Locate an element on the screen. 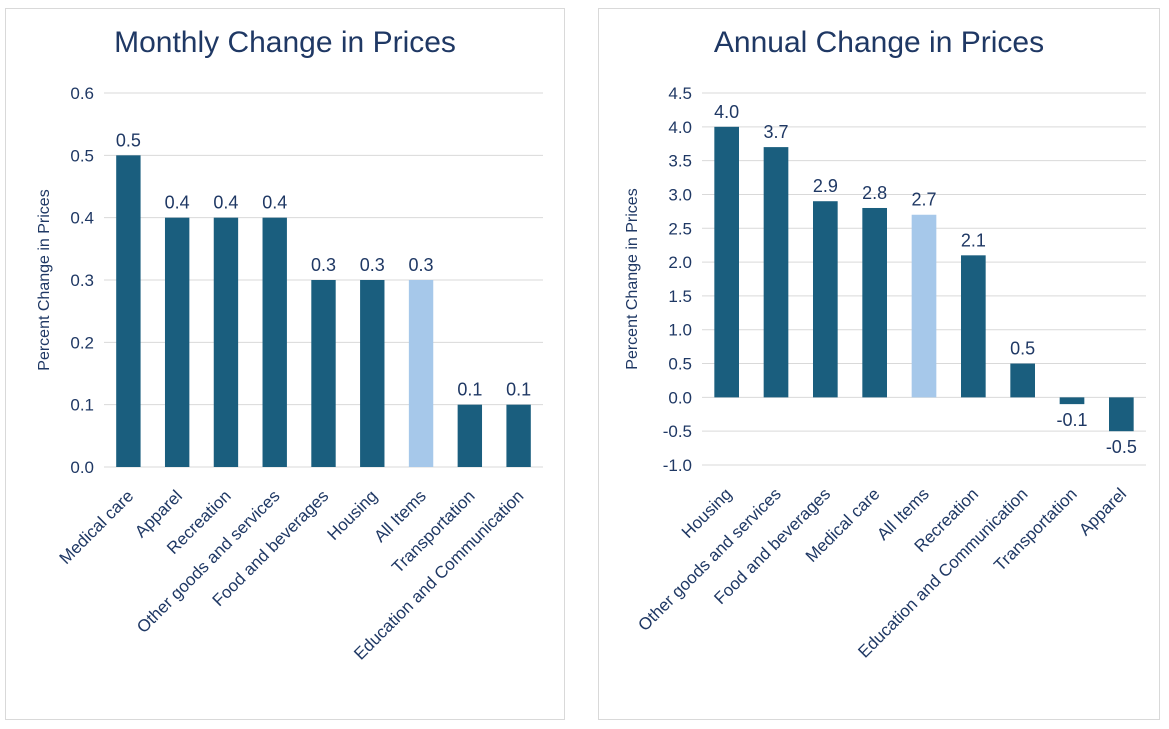 The image size is (1169, 729). data-label: -0.5 is located at coordinates (1121, 447).